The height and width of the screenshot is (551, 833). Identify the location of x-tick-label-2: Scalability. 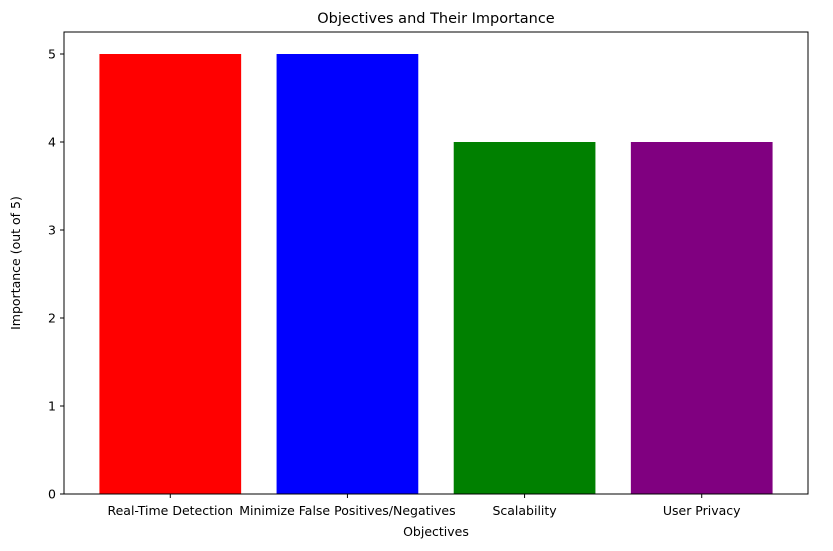
(524, 510).